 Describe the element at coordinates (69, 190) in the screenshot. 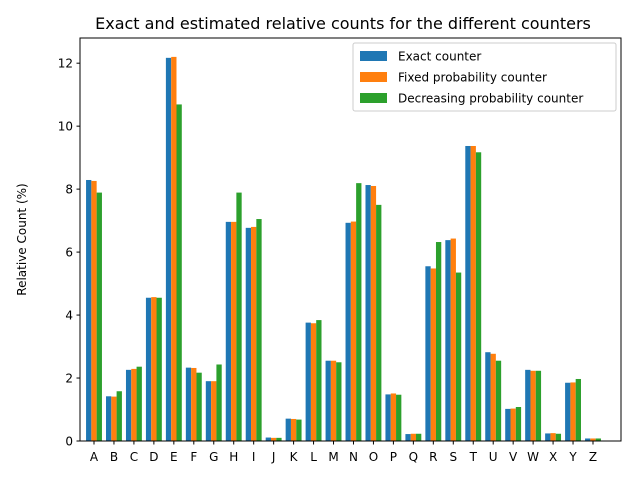

I see `y-tick-label: 8` at that location.